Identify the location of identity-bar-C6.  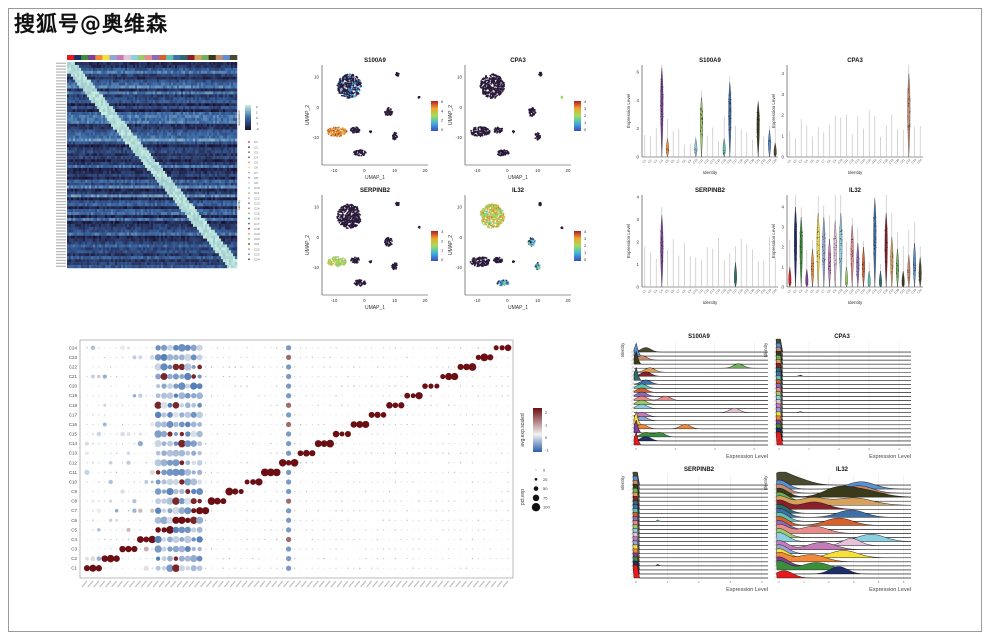
(106, 57).